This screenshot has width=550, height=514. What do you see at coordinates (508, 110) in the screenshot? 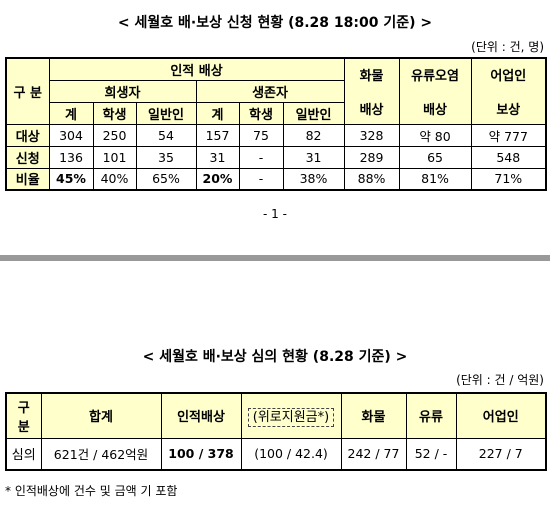
I see `text: 보상` at bounding box center [508, 110].